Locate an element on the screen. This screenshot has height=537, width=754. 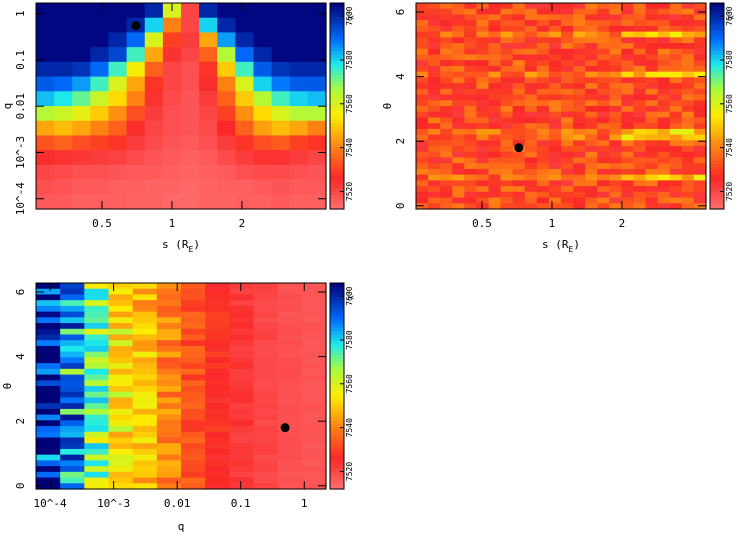
colorbar-tick-label: 7520 is located at coordinates (349, 191).